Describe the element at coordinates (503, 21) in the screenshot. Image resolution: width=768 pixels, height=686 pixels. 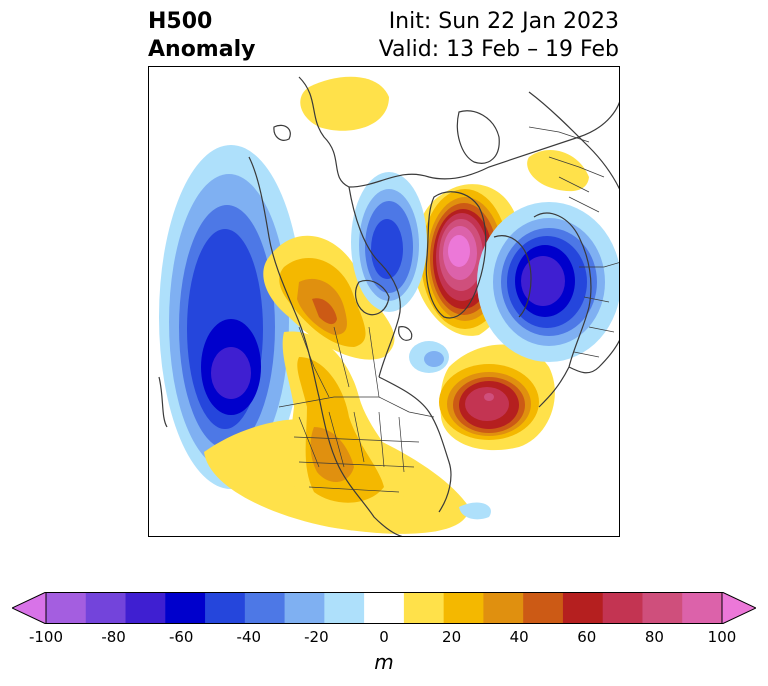
I see `init-date: Init: Sun 22 Jan 2023` at that location.